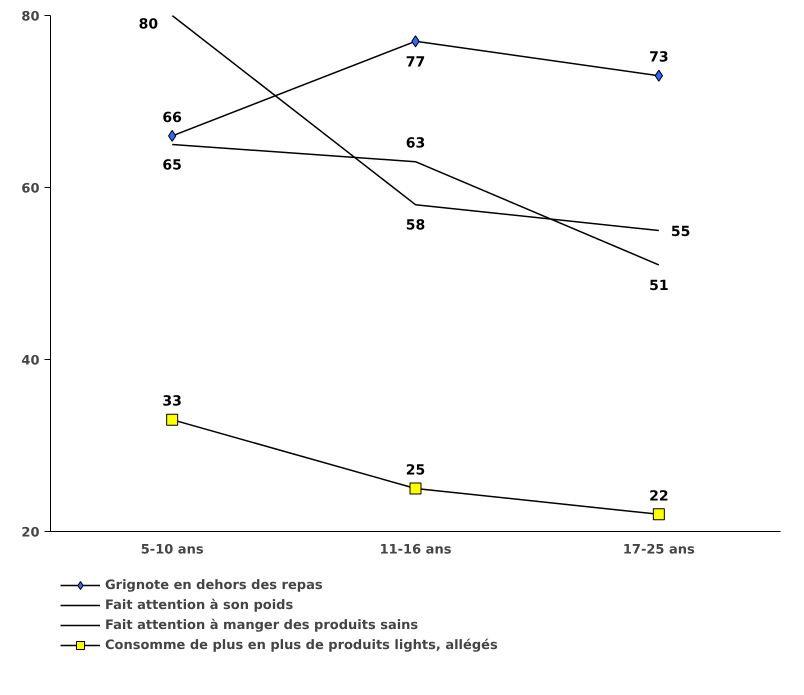  Describe the element at coordinates (172, 118) in the screenshot. I see `data-label: 66` at that location.